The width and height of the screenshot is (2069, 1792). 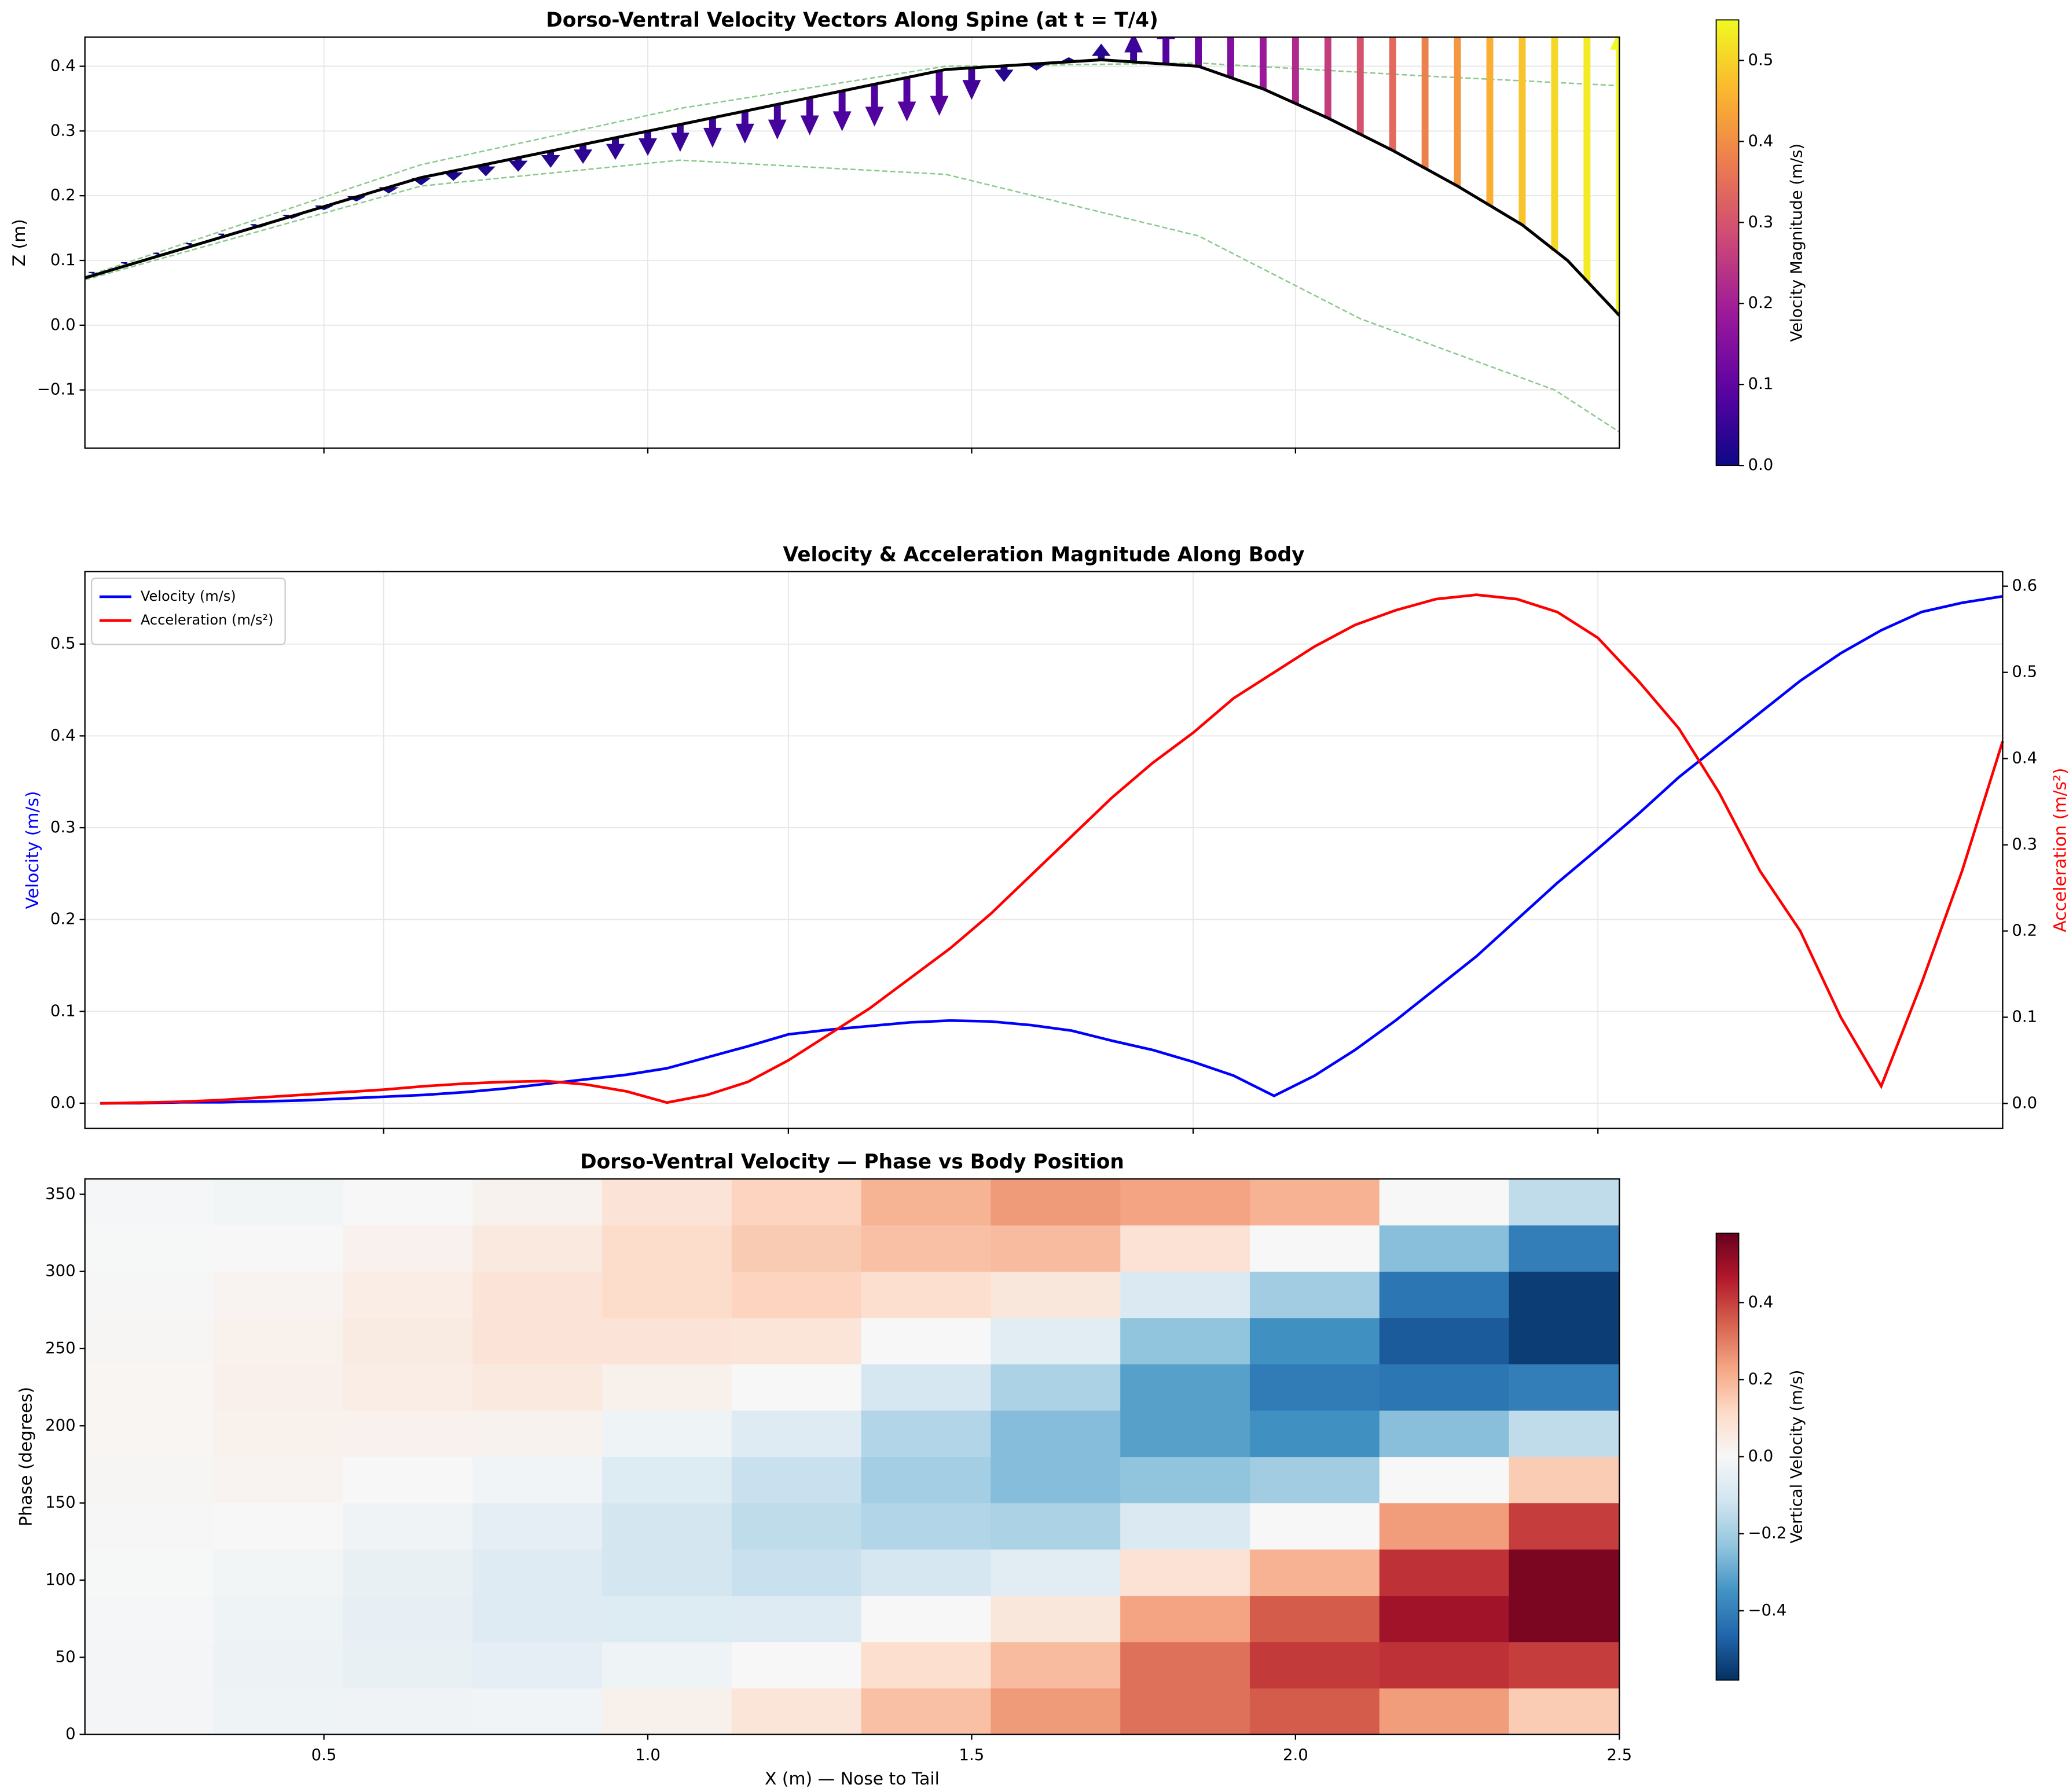 What do you see at coordinates (66, 1656) in the screenshot?
I see `y-tick-label: 50` at bounding box center [66, 1656].